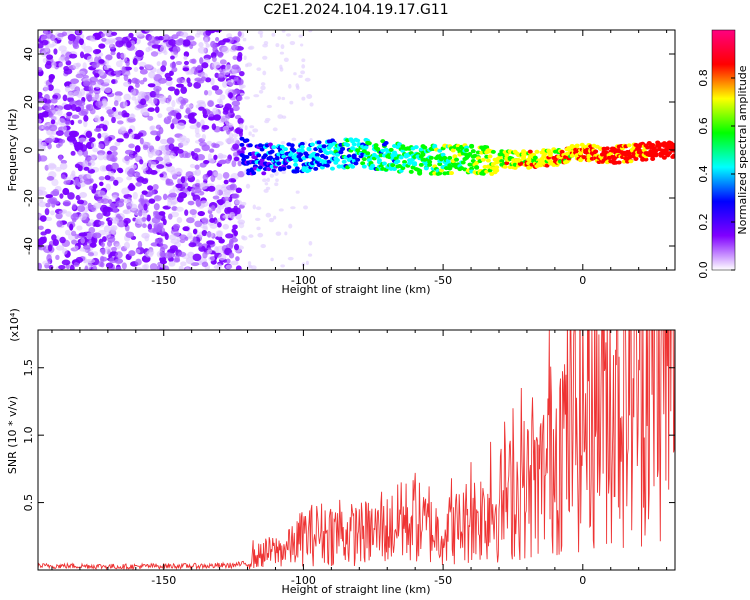 The height and width of the screenshot is (600, 750). Describe the element at coordinates (28, 54) in the screenshot. I see `heatmap-y-tick-label: 40` at that location.